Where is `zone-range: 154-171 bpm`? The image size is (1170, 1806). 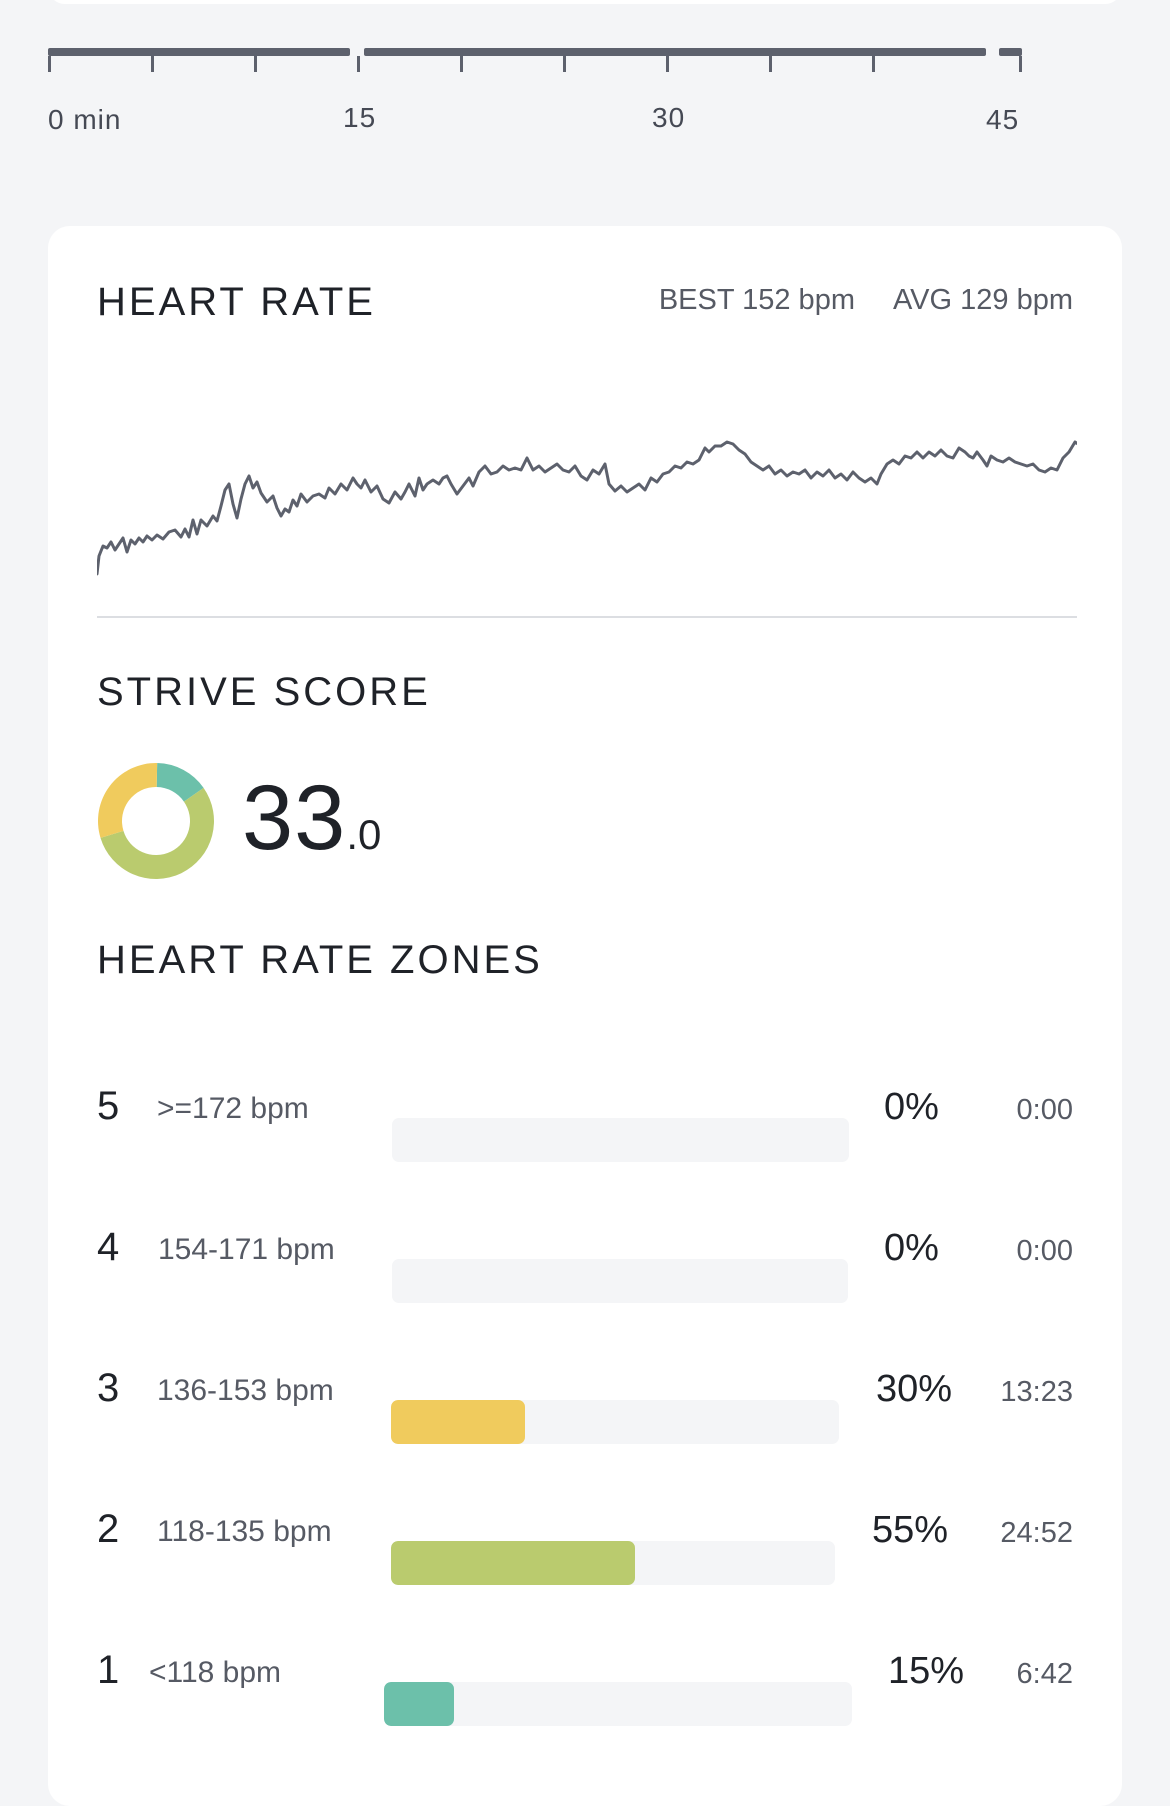
zone-range: 154-171 bpm is located at coordinates (246, 1249).